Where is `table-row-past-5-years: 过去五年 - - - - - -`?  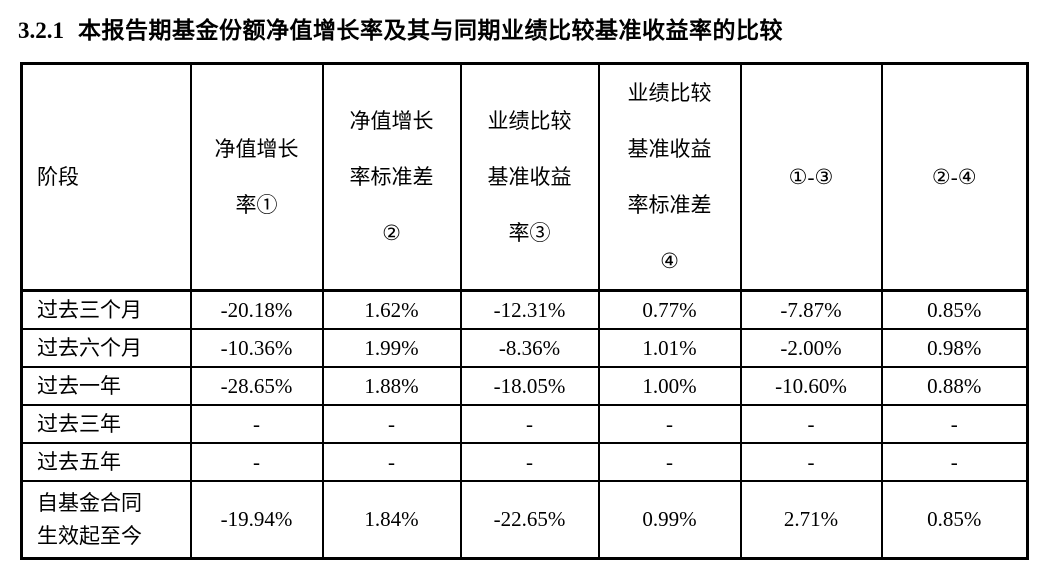
table-row-past-5-years: 过去五年 - - - - - - is located at coordinates (524, 462).